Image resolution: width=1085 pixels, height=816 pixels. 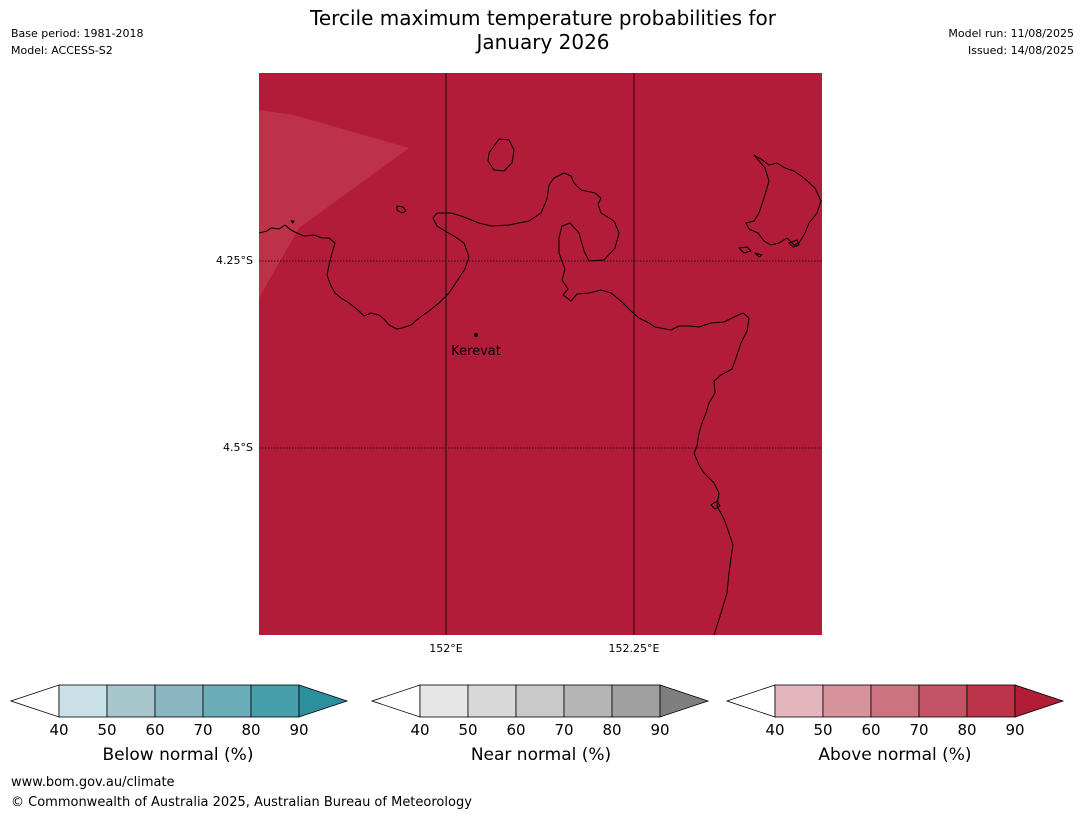 What do you see at coordinates (823, 730) in the screenshot?
I see `legend-above-tick: 50` at bounding box center [823, 730].